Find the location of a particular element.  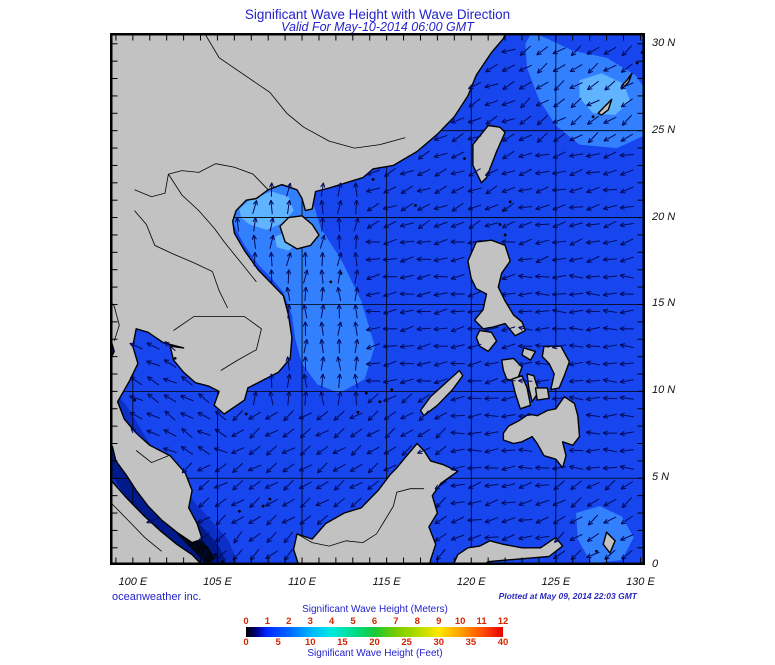

land-borneo is located at coordinates (375, 503).